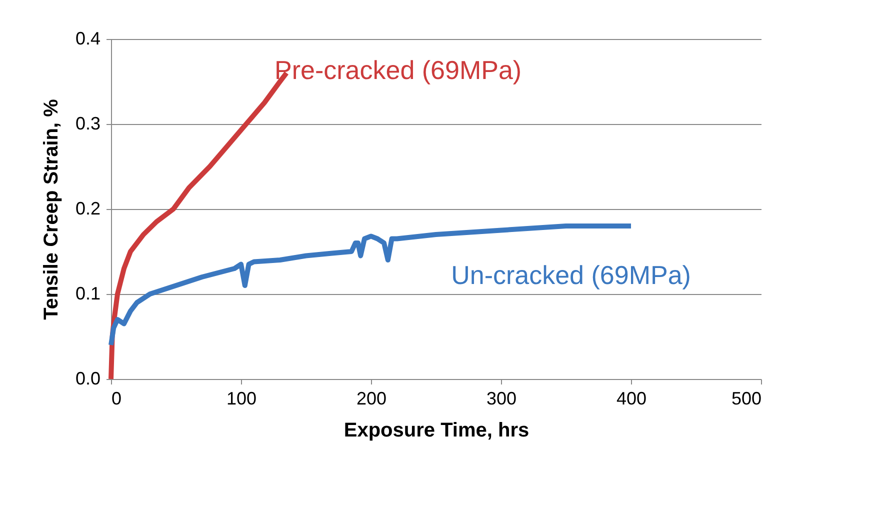 Image resolution: width=871 pixels, height=507 pixels. What do you see at coordinates (437, 431) in the screenshot?
I see `x-axis-title: Exposure Time, hrs` at bounding box center [437, 431].